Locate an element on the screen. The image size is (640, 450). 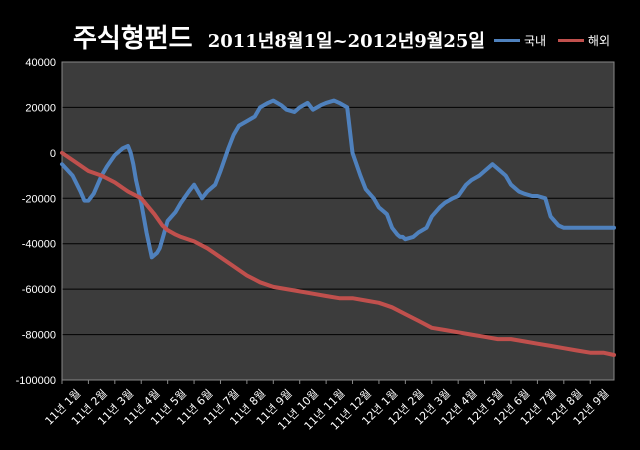
y-tick-label: -100000 is located at coordinates (36, 381).